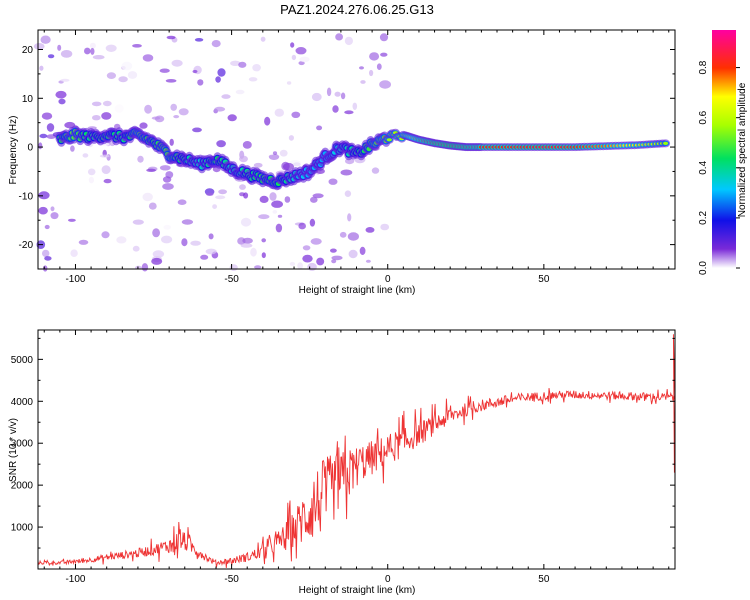 This screenshot has height=600, width=750. Describe the element at coordinates (75, 579) in the screenshot. I see `snr-x-tick-label: -100` at that location.